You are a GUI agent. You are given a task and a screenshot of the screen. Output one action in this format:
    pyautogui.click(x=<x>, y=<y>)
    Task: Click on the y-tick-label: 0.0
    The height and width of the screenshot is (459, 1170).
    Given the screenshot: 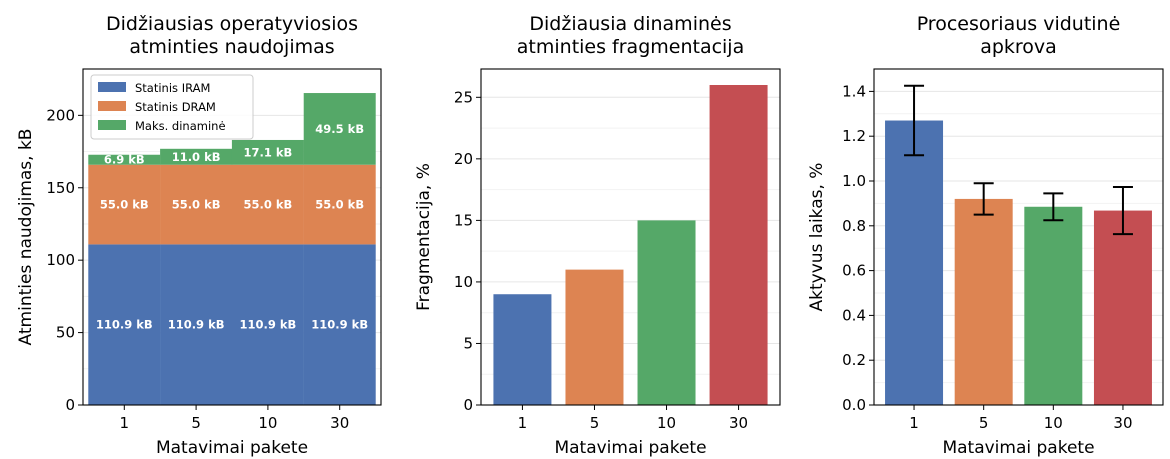 What is the action you would take?
    pyautogui.click(x=854, y=405)
    